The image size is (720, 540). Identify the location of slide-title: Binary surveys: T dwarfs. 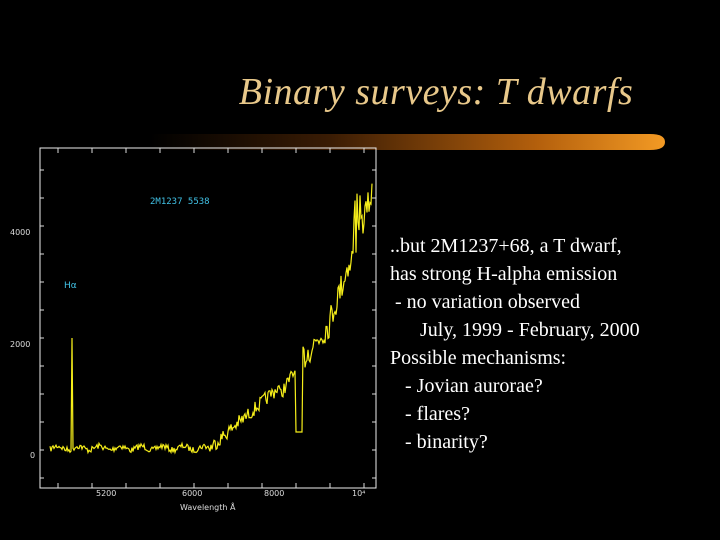
(436, 92).